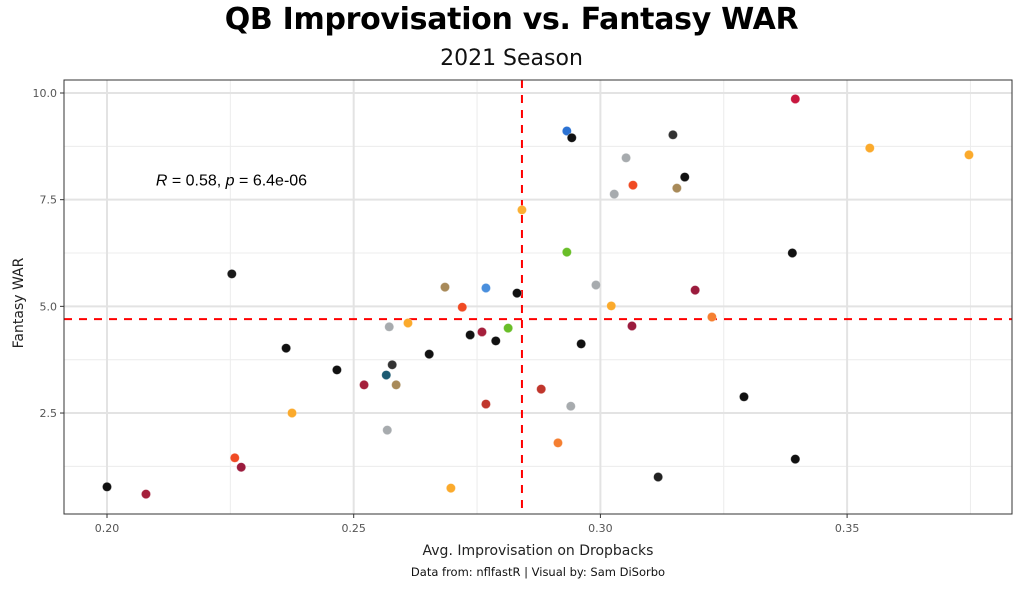  I want to click on x-tick-label: 0.30, so click(600, 528).